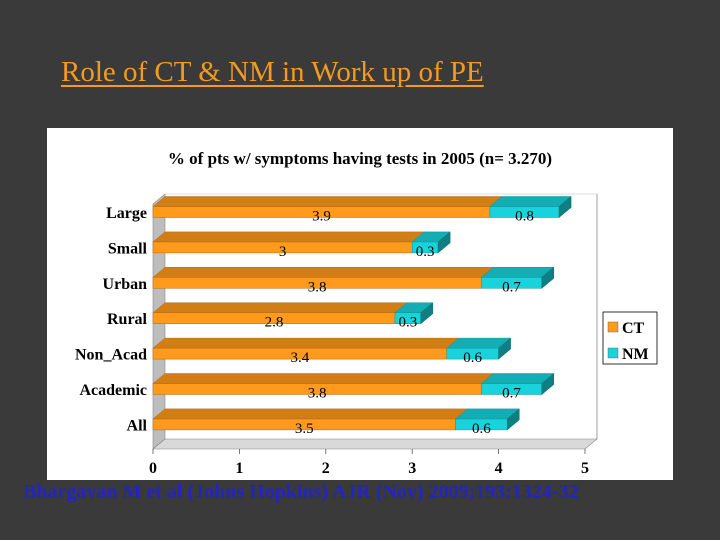  Describe the element at coordinates (113, 390) in the screenshot. I see `category-label: Academic` at that location.